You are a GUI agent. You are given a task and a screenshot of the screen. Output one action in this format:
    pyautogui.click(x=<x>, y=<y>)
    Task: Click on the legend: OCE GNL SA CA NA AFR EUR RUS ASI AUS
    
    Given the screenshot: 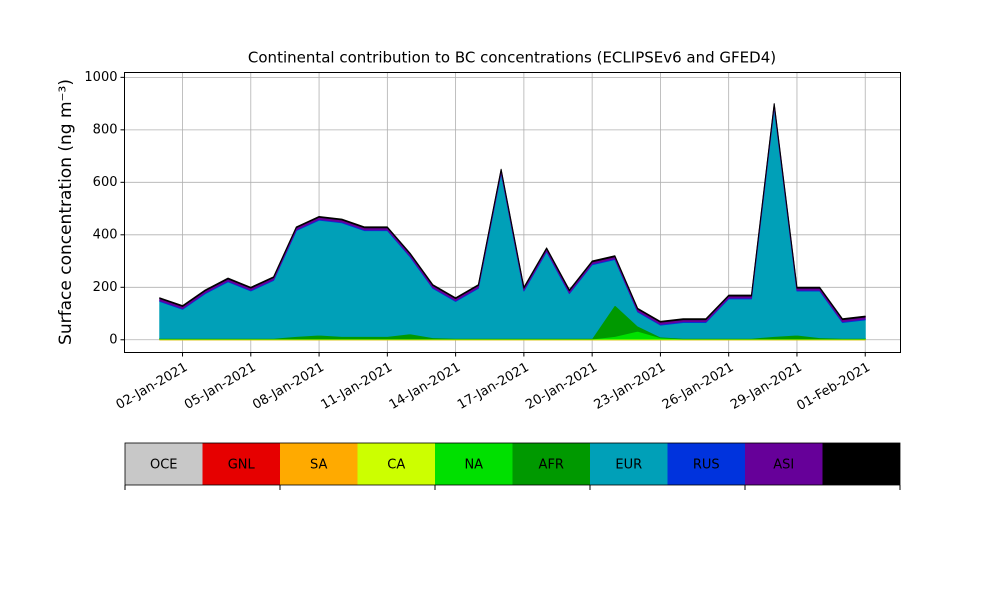 What is the action you would take?
    pyautogui.click(x=512, y=466)
    